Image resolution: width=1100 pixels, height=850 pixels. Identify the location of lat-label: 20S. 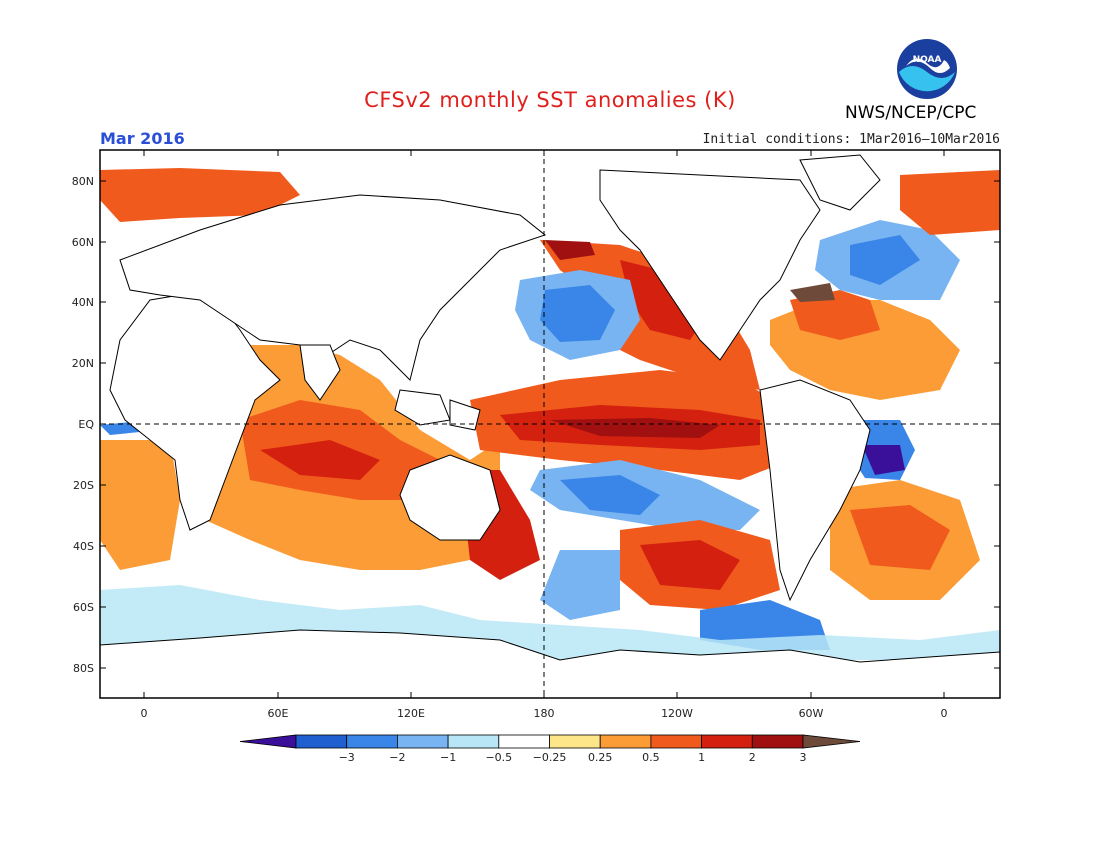
(83, 485).